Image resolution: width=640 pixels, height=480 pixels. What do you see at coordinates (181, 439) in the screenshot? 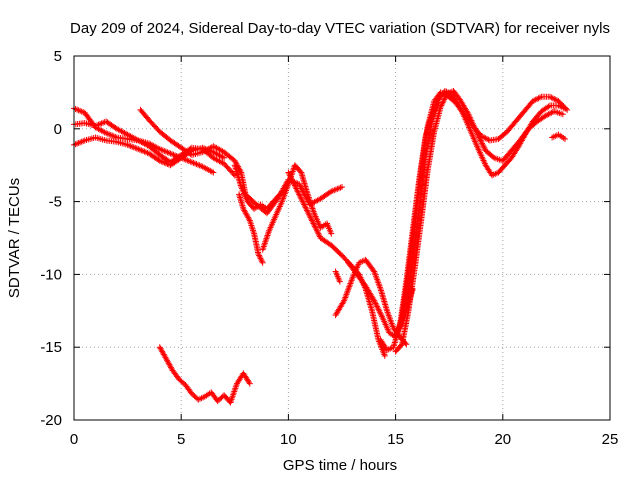
I see `x-tick-label: 5` at bounding box center [181, 439].